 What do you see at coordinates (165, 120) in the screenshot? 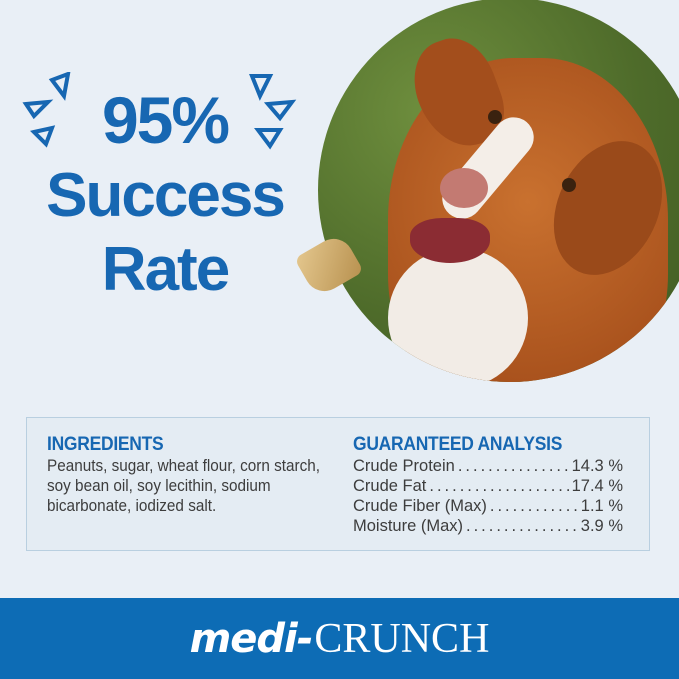
I see `headline-percent: 95%` at bounding box center [165, 120].